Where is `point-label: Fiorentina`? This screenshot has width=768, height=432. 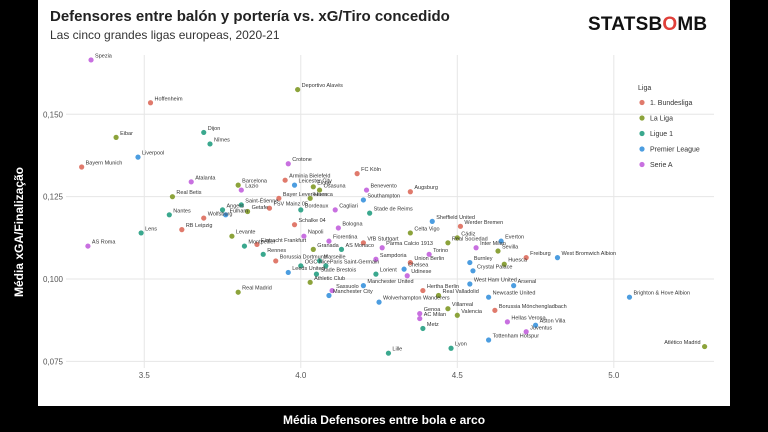
point-label: Fiorentina is located at coordinates (345, 238).